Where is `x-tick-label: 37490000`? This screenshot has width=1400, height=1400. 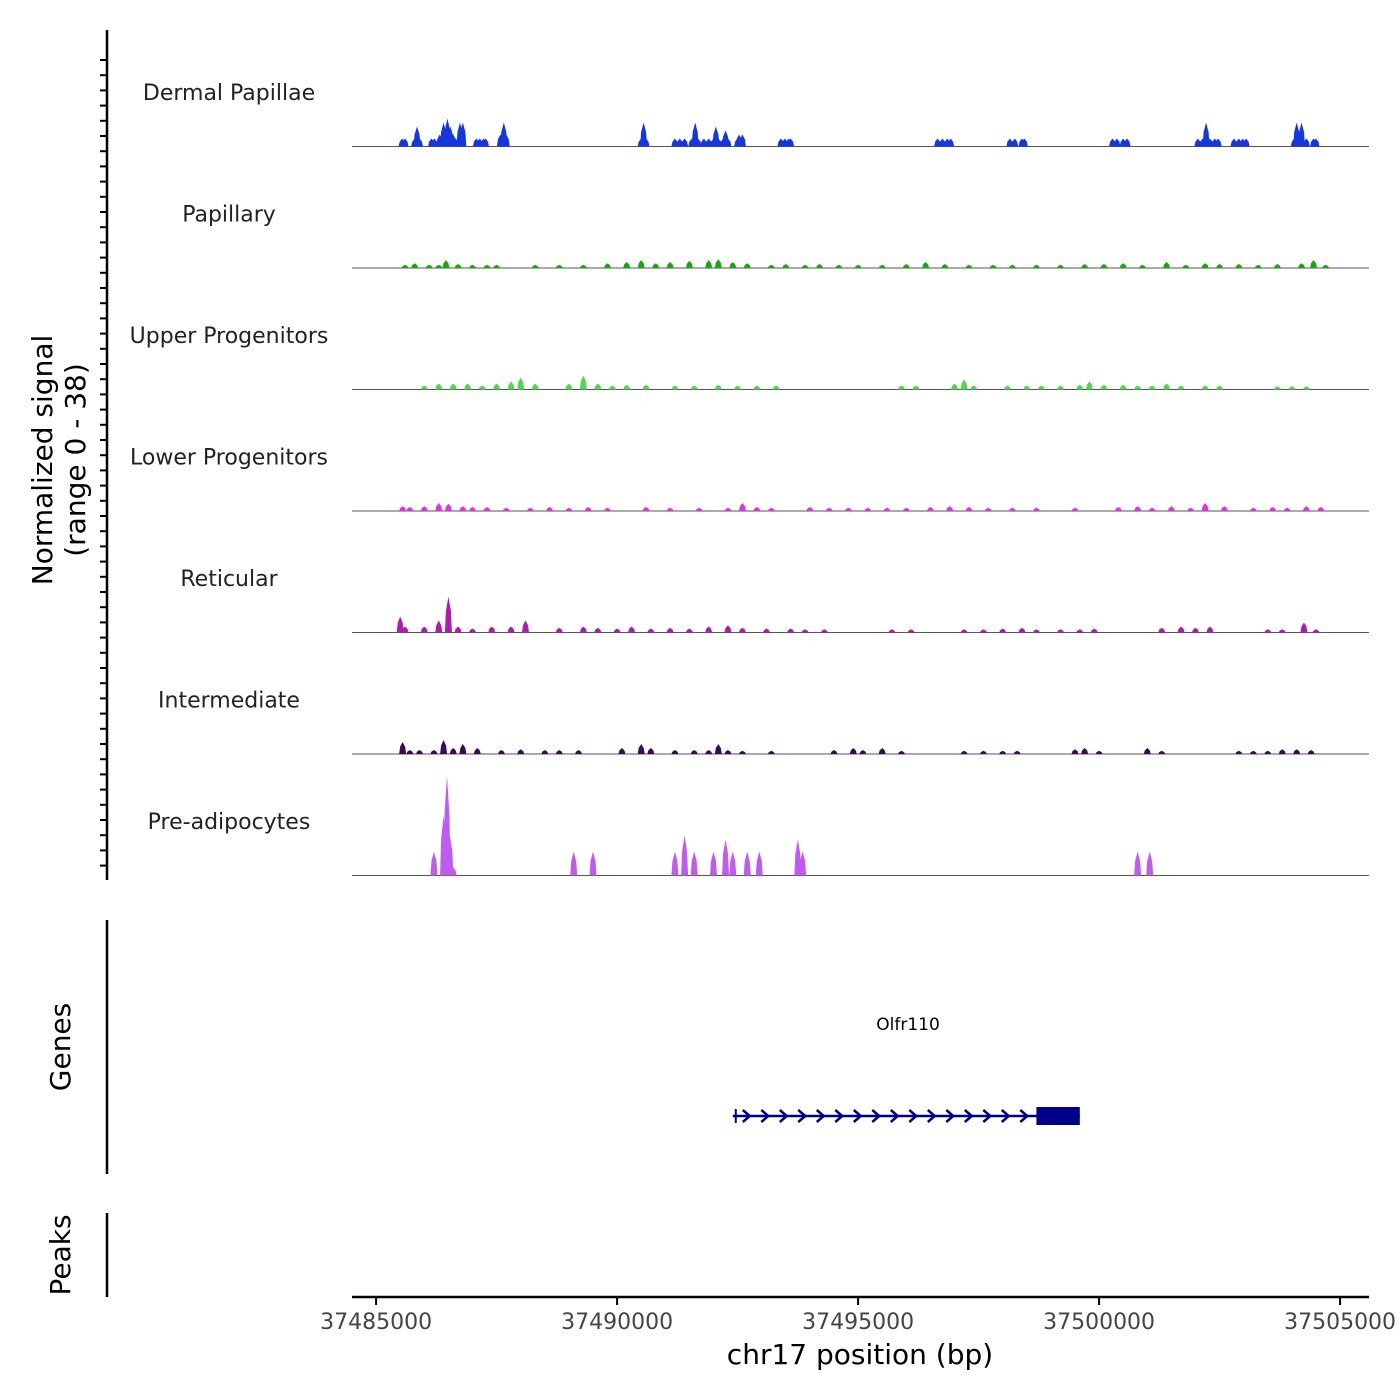
x-tick-label: 37490000 is located at coordinates (617, 1322).